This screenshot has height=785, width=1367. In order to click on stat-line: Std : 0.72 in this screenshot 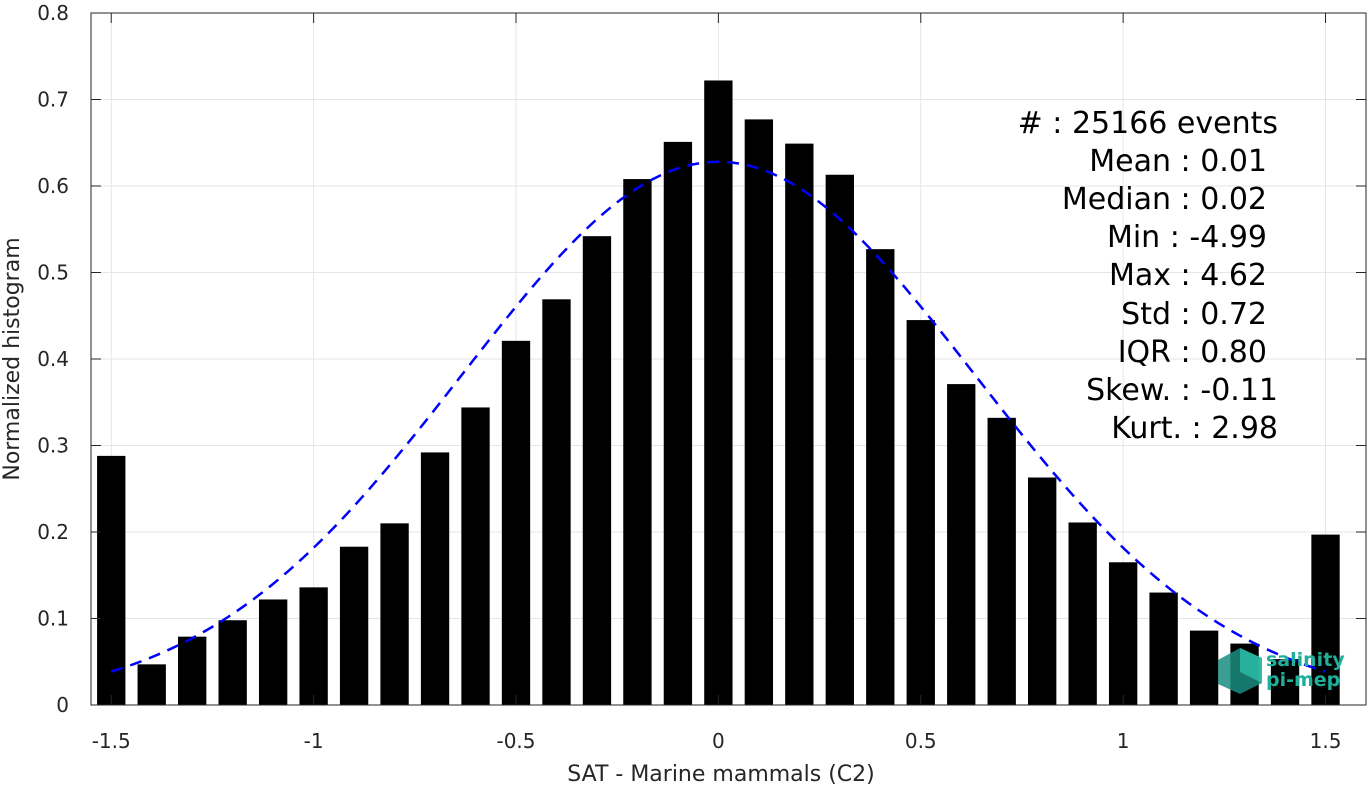, I will do `click(1194, 314)`.